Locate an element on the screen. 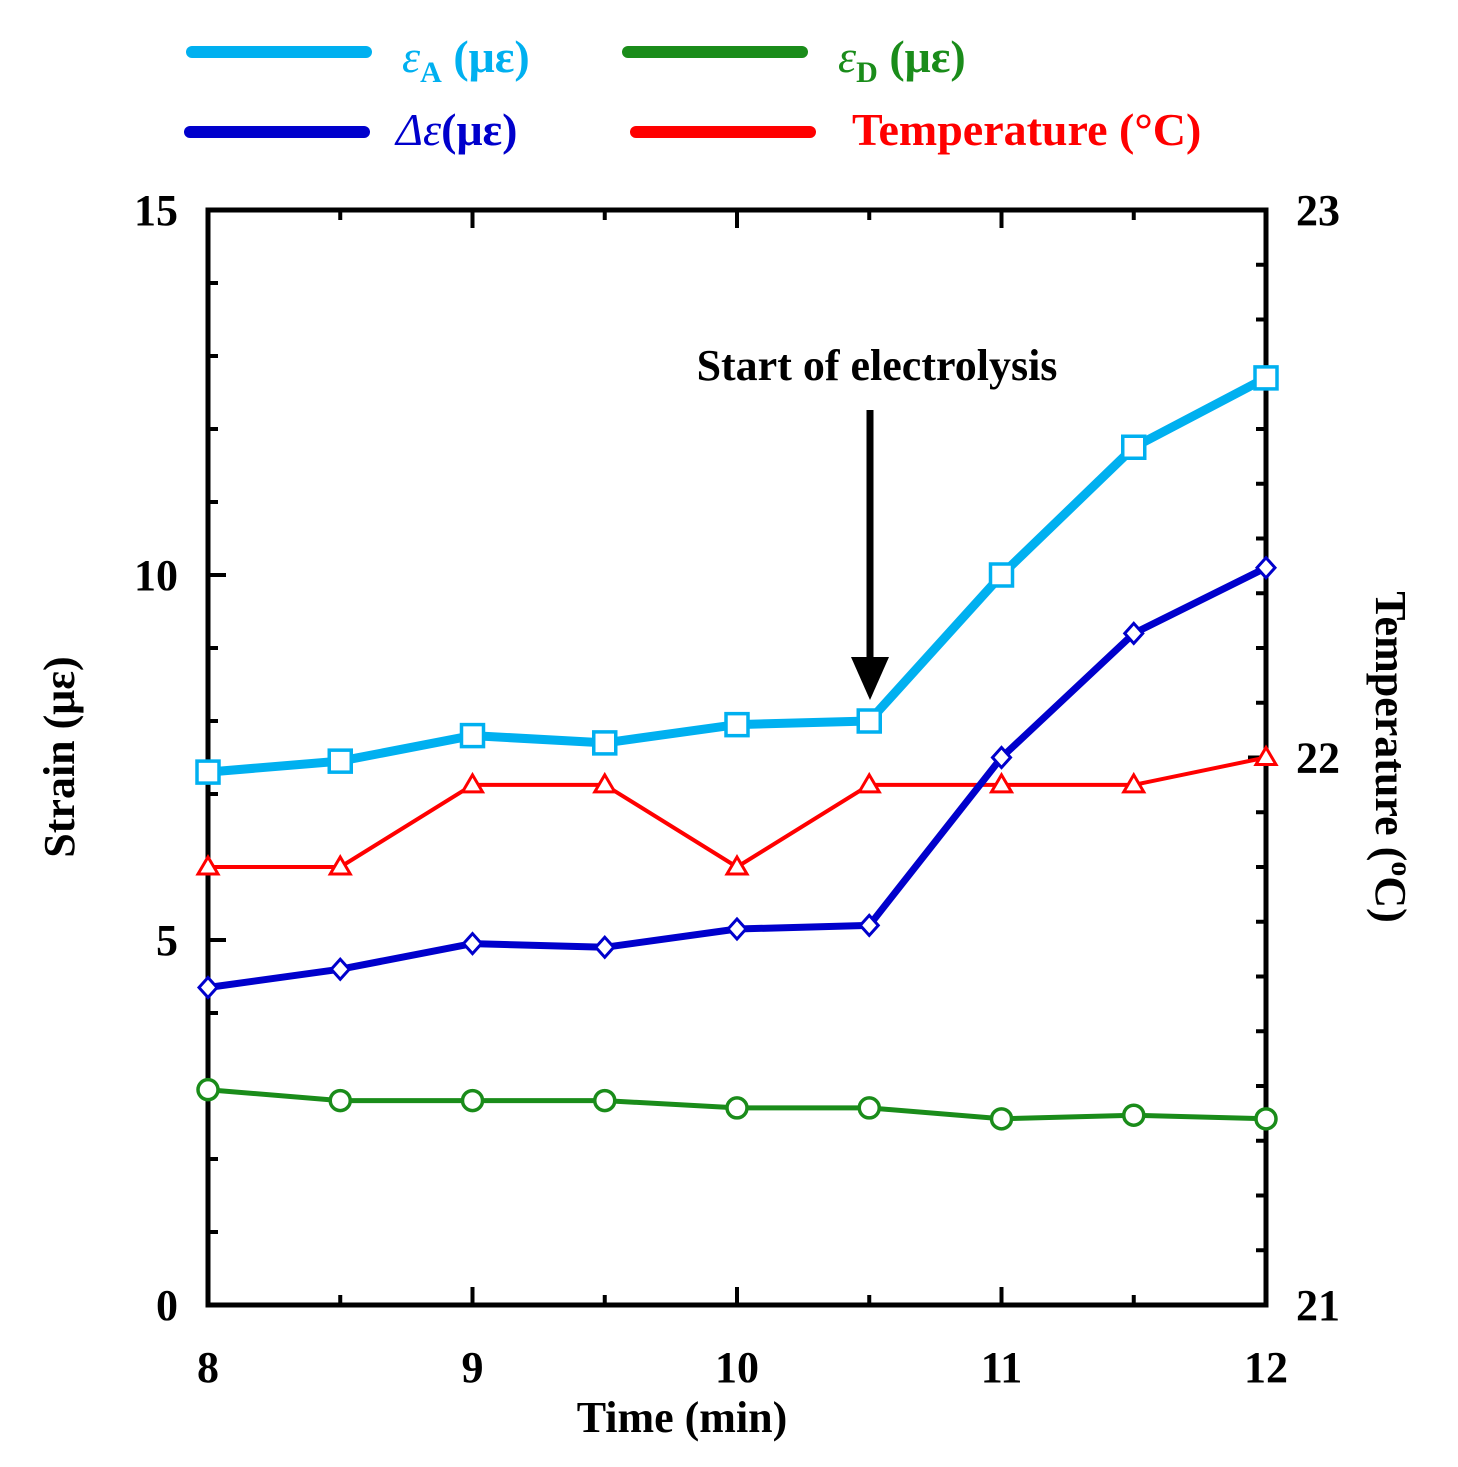  y-tick-label: 10 is located at coordinates (156, 575).